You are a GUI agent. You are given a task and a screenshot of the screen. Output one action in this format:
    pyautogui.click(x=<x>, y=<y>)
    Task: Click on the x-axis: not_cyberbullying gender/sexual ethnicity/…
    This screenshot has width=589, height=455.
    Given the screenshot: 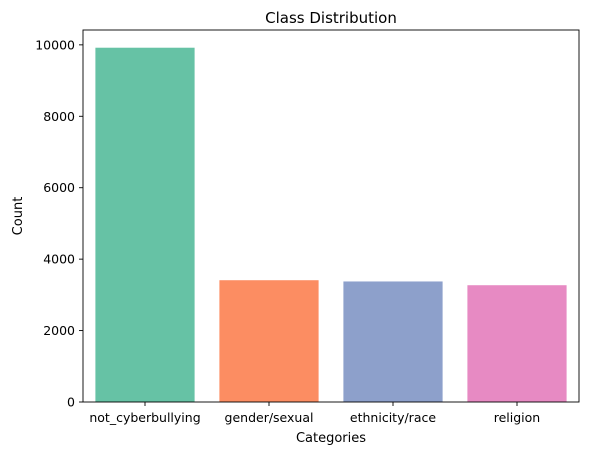 What is the action you would take?
    pyautogui.click(x=314, y=413)
    